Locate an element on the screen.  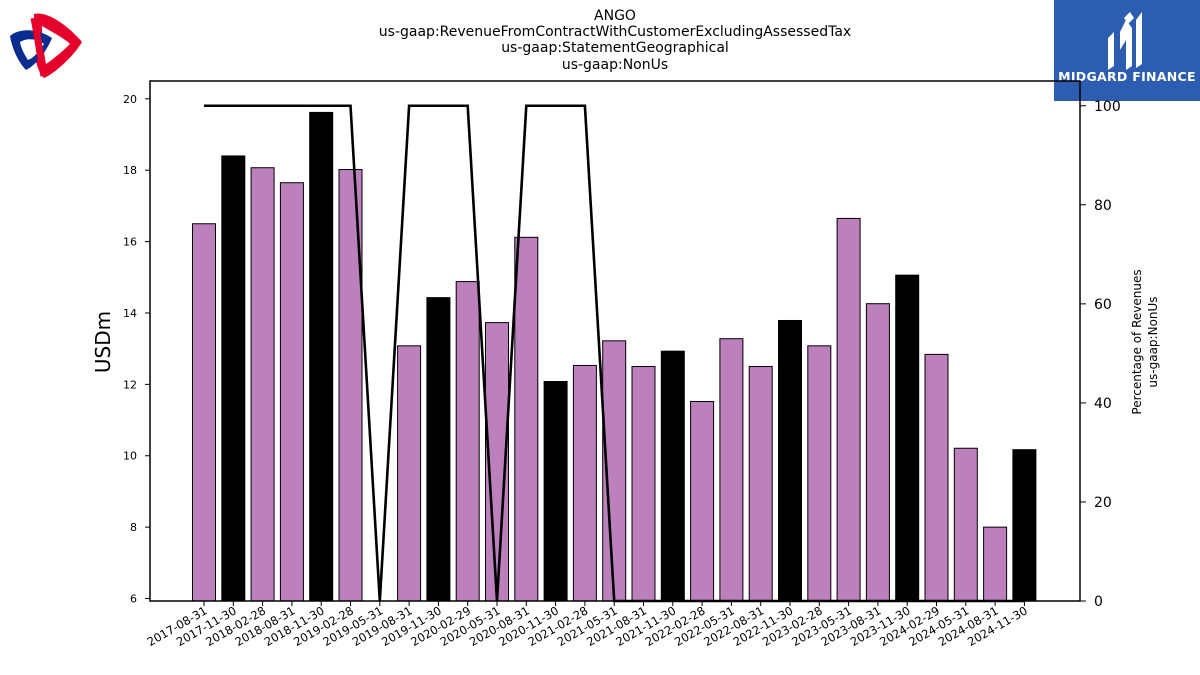
y-axis-label: USDm is located at coordinates (103, 342).